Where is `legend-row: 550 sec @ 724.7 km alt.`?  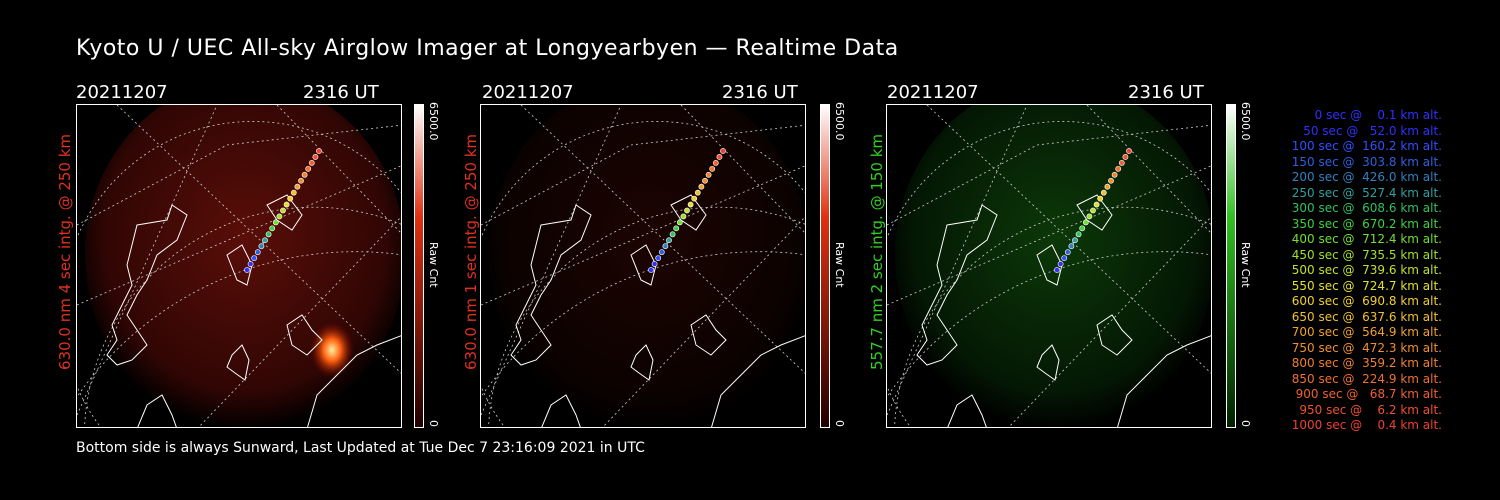
legend-row: 550 sec @ 724.7 km alt. is located at coordinates (1364, 285).